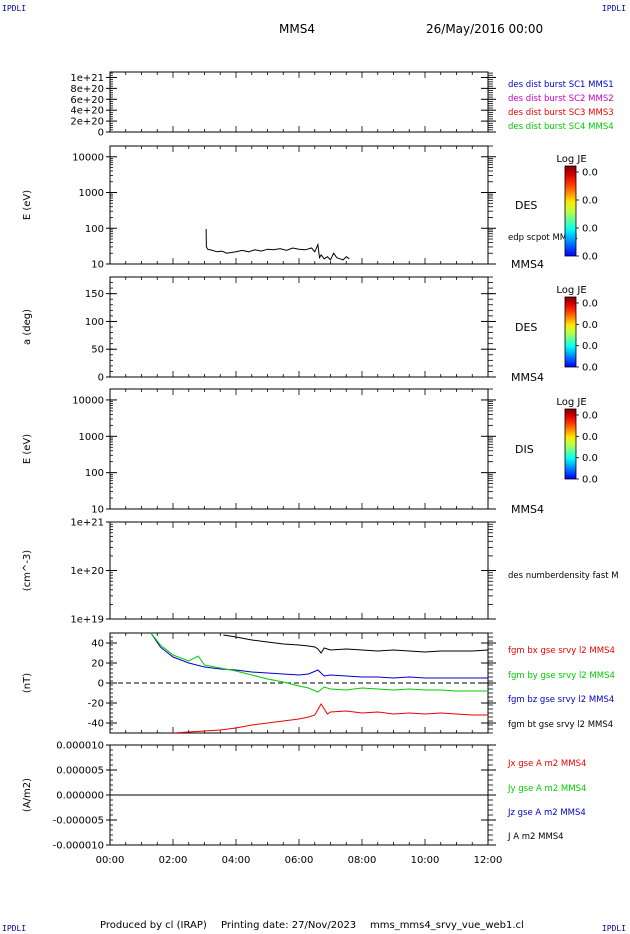  I want to click on series-line-fgm-by-gse-srvy-l2-mms4, so click(319, 663).